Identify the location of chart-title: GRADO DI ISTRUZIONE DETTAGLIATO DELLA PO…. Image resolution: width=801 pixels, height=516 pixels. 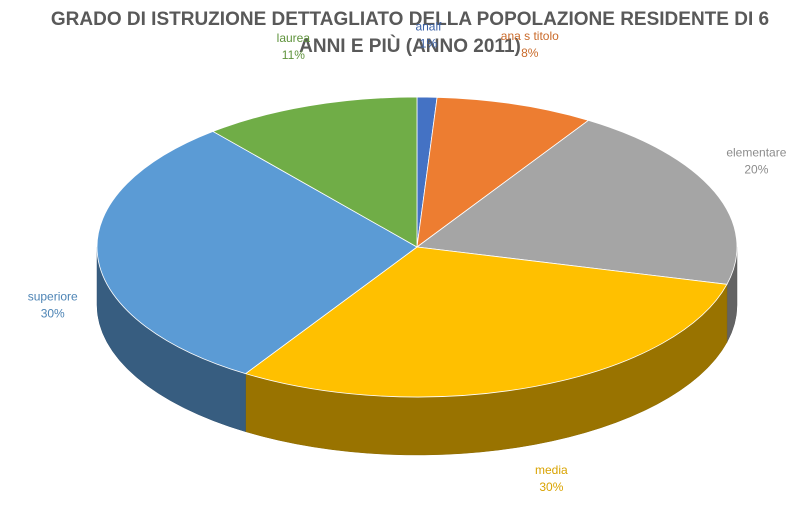
(410, 33).